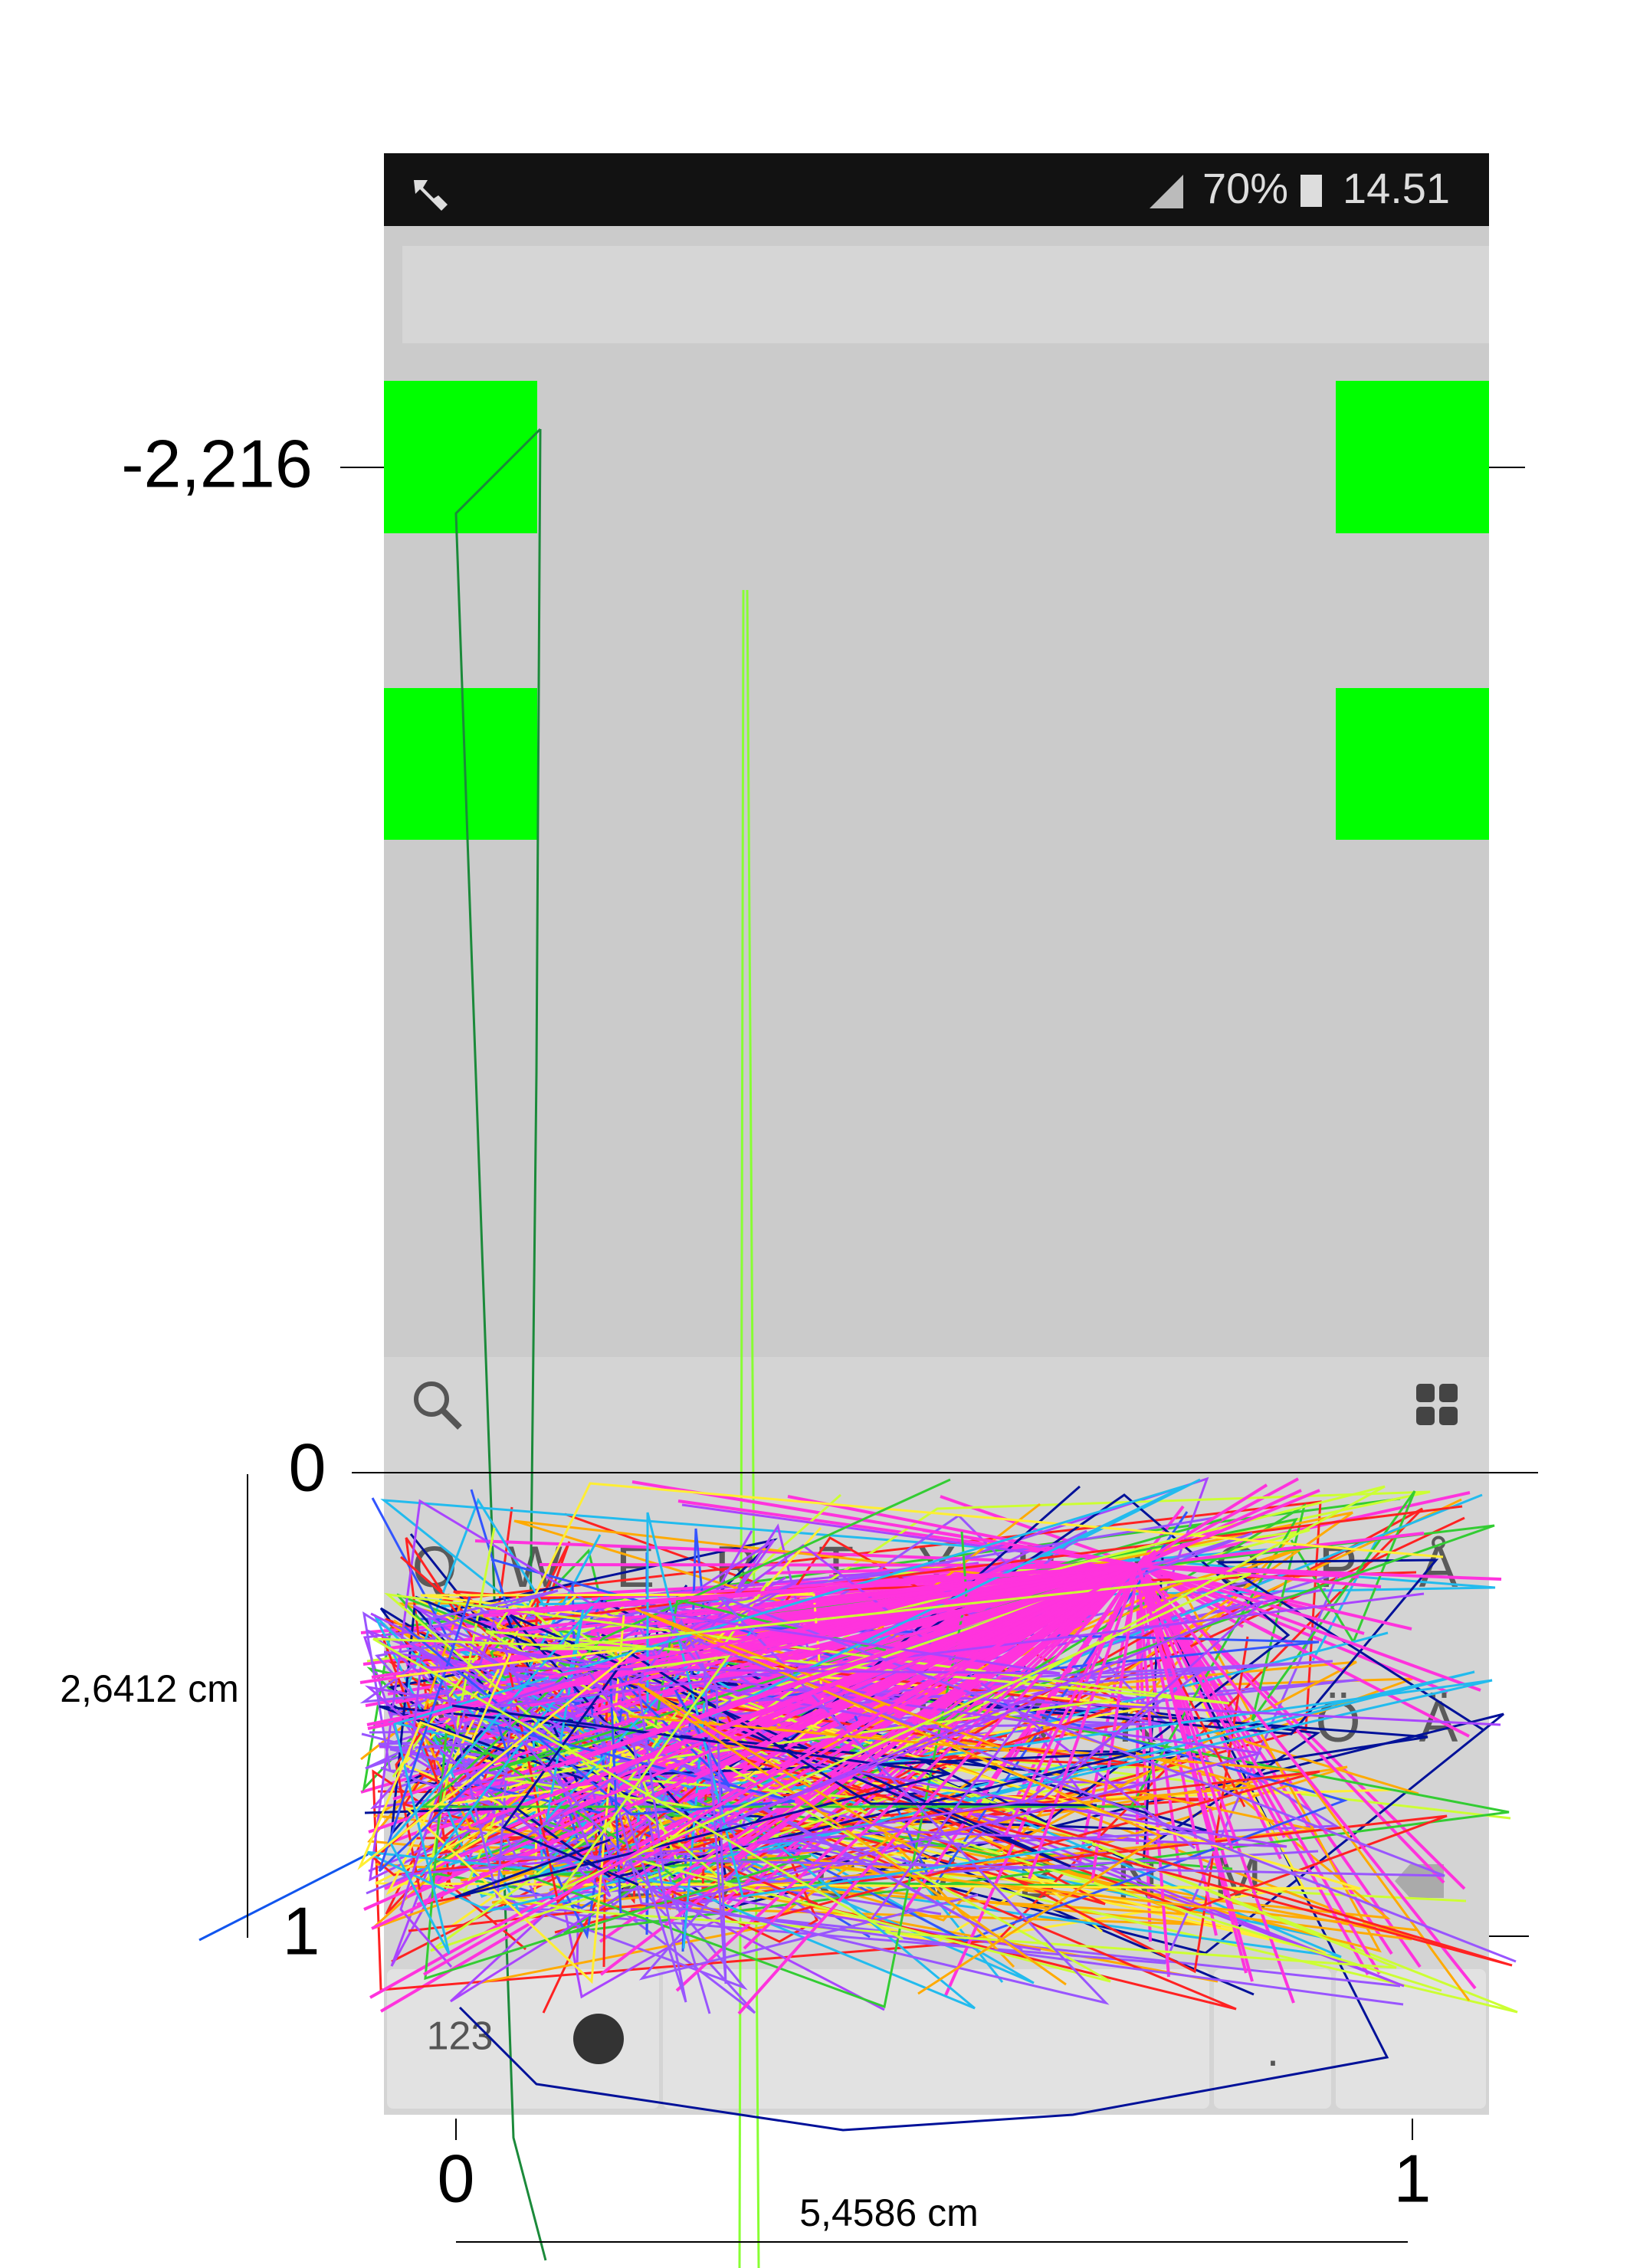 The width and height of the screenshot is (1640, 2268). What do you see at coordinates (523, 2039) in the screenshot?
I see `key-numbers` at bounding box center [523, 2039].